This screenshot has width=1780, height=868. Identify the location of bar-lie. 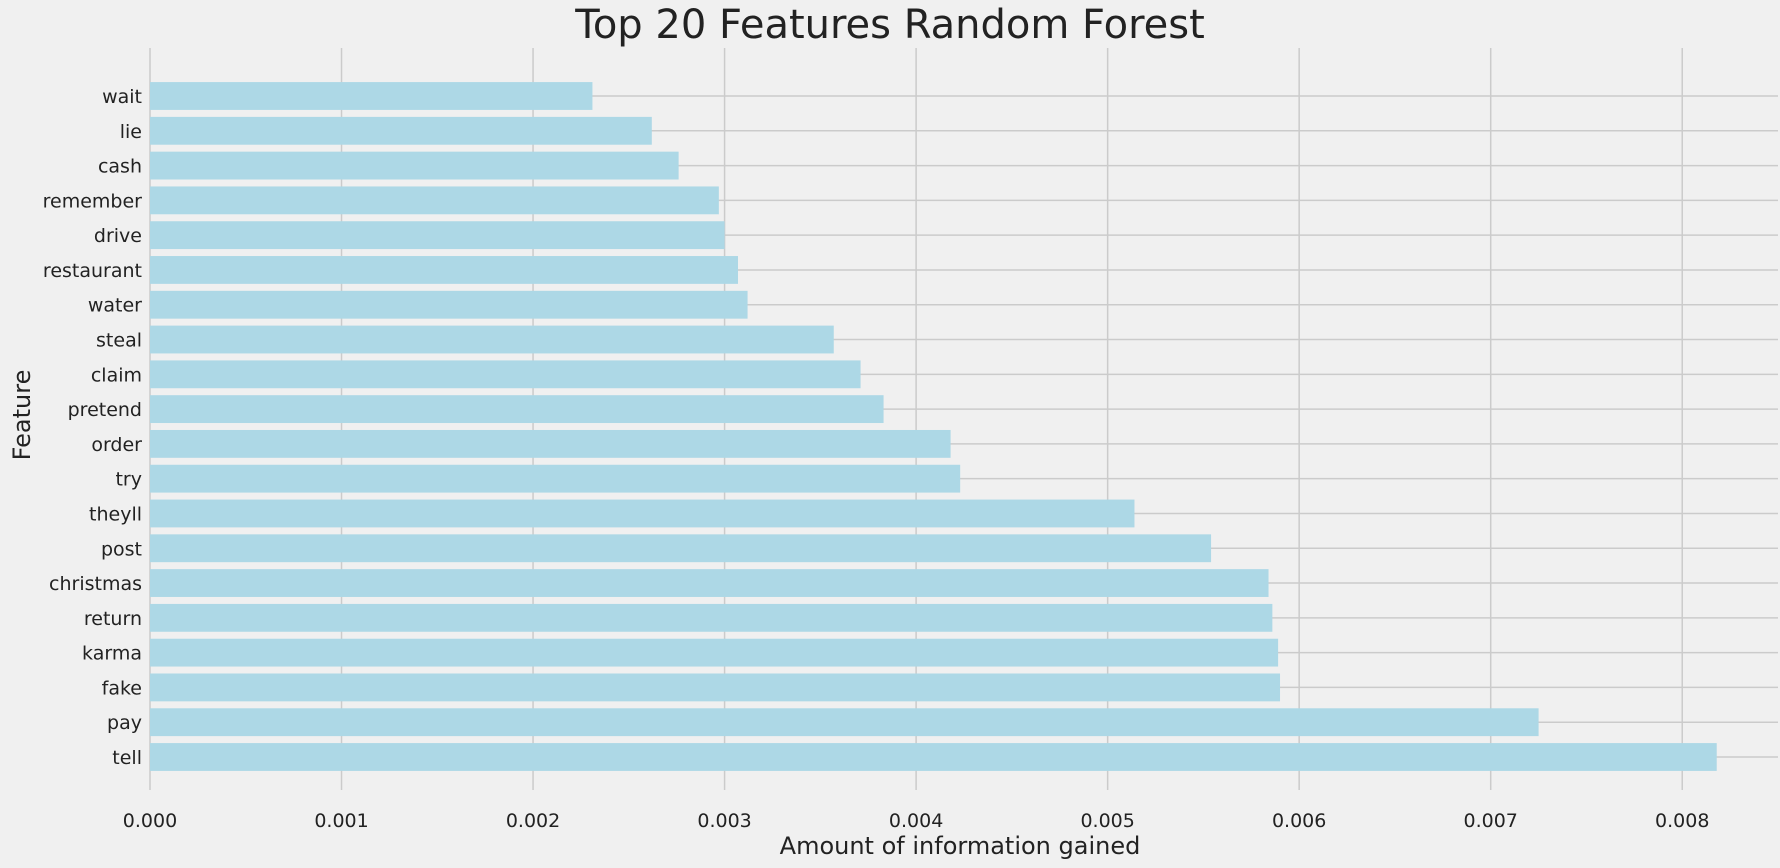
(401, 130).